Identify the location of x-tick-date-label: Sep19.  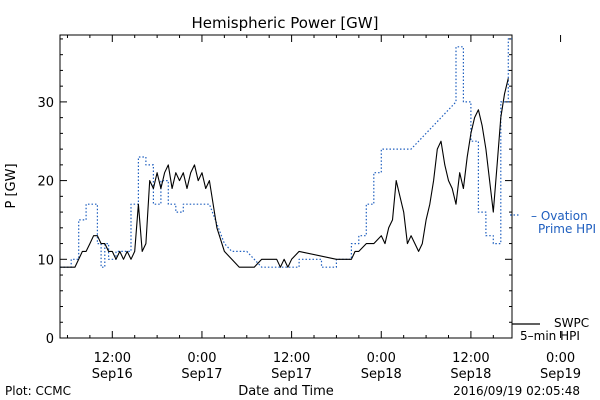
(560, 374).